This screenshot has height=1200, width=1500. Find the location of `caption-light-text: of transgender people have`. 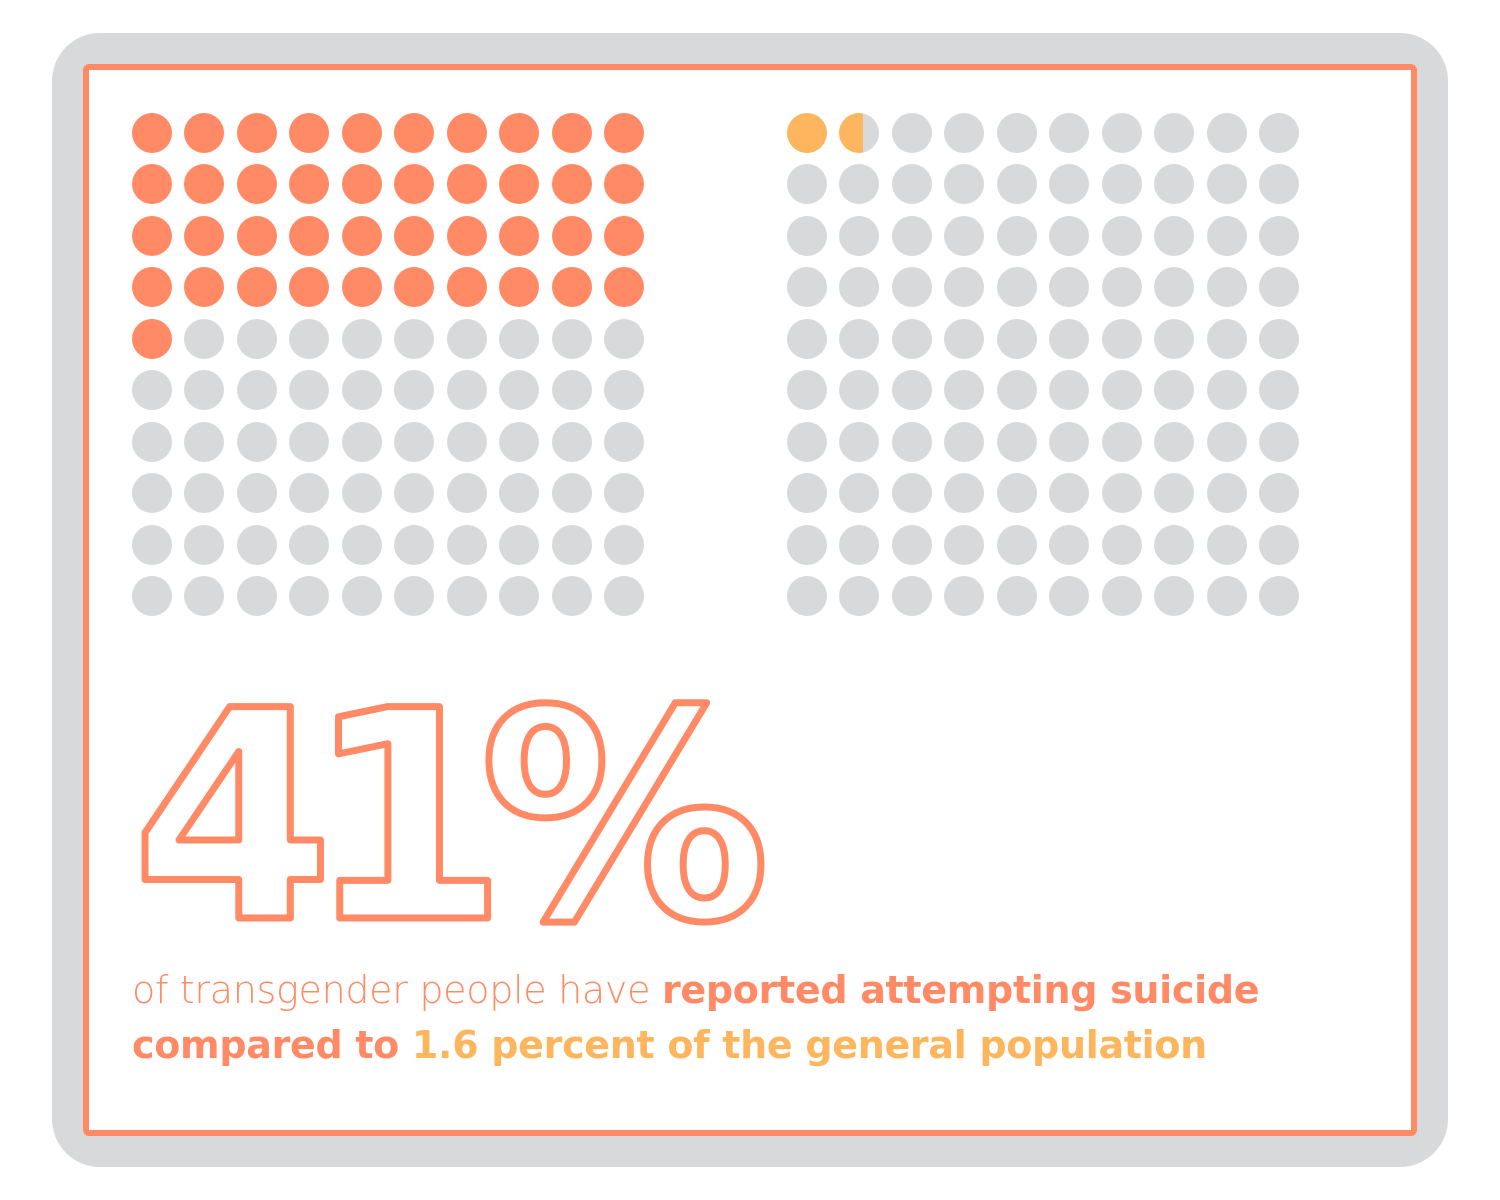

caption-light-text: of transgender people have is located at coordinates (397, 990).